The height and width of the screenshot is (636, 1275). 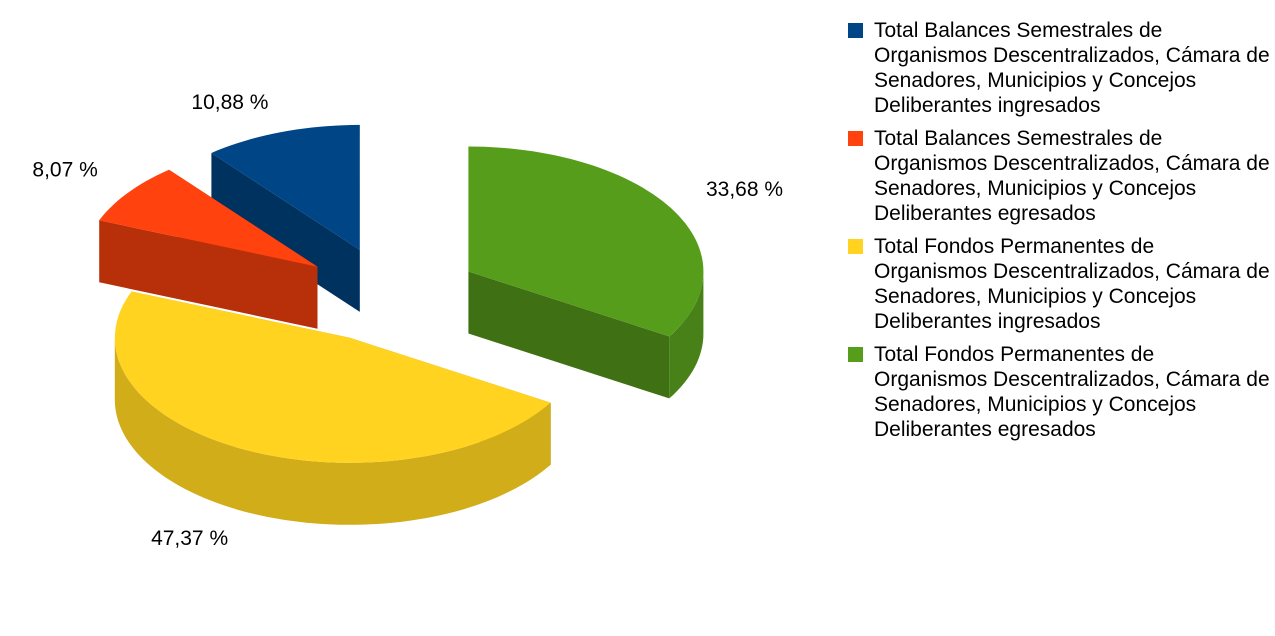 I want to click on data-label: 10,88 %, so click(x=229, y=102).